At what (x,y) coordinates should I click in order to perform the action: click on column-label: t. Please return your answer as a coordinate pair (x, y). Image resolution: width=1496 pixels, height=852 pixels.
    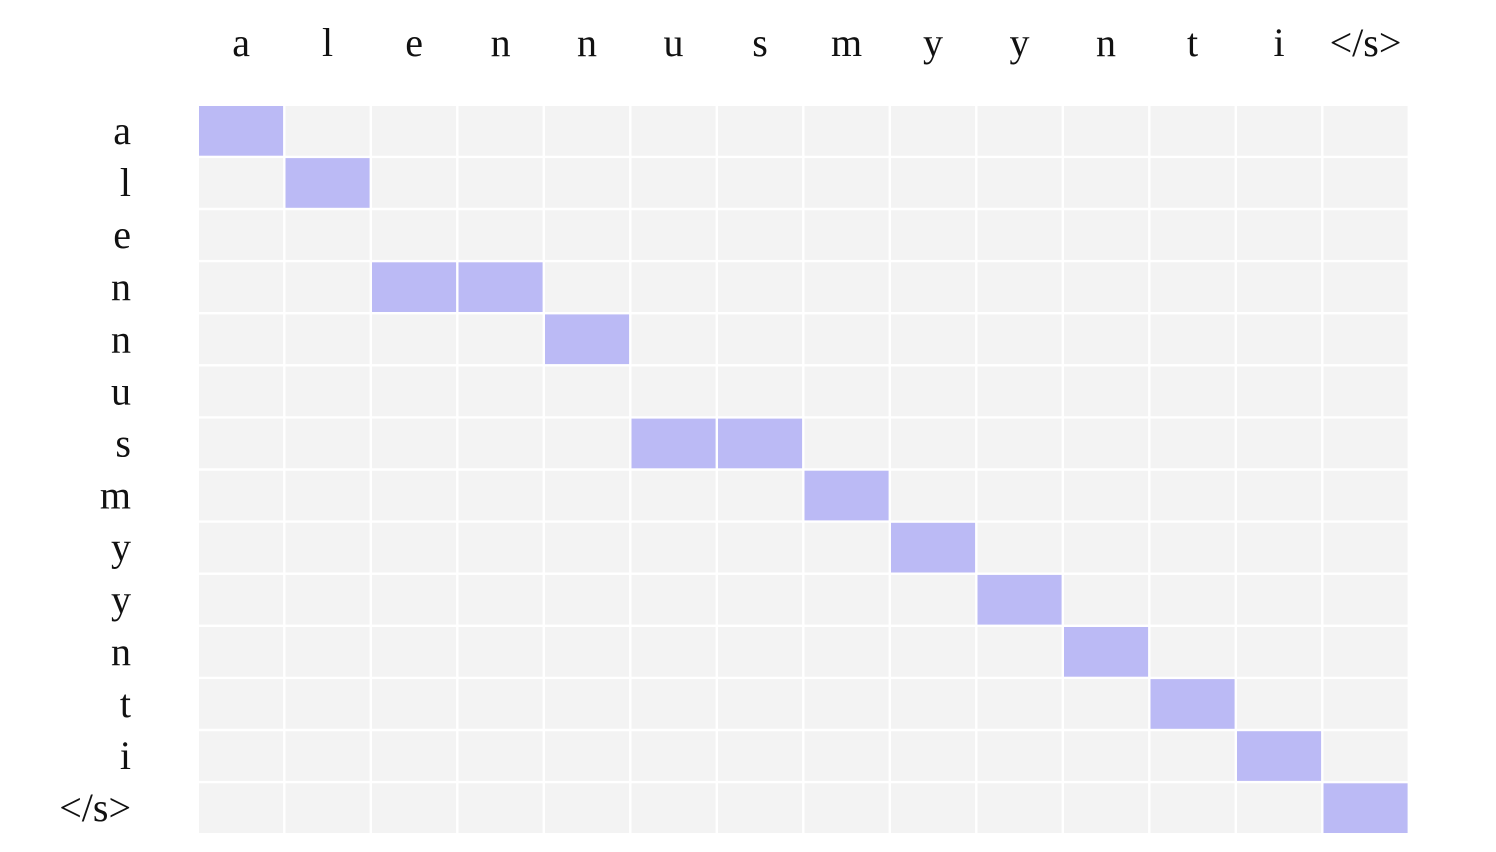
    Looking at the image, I should click on (1192, 42).